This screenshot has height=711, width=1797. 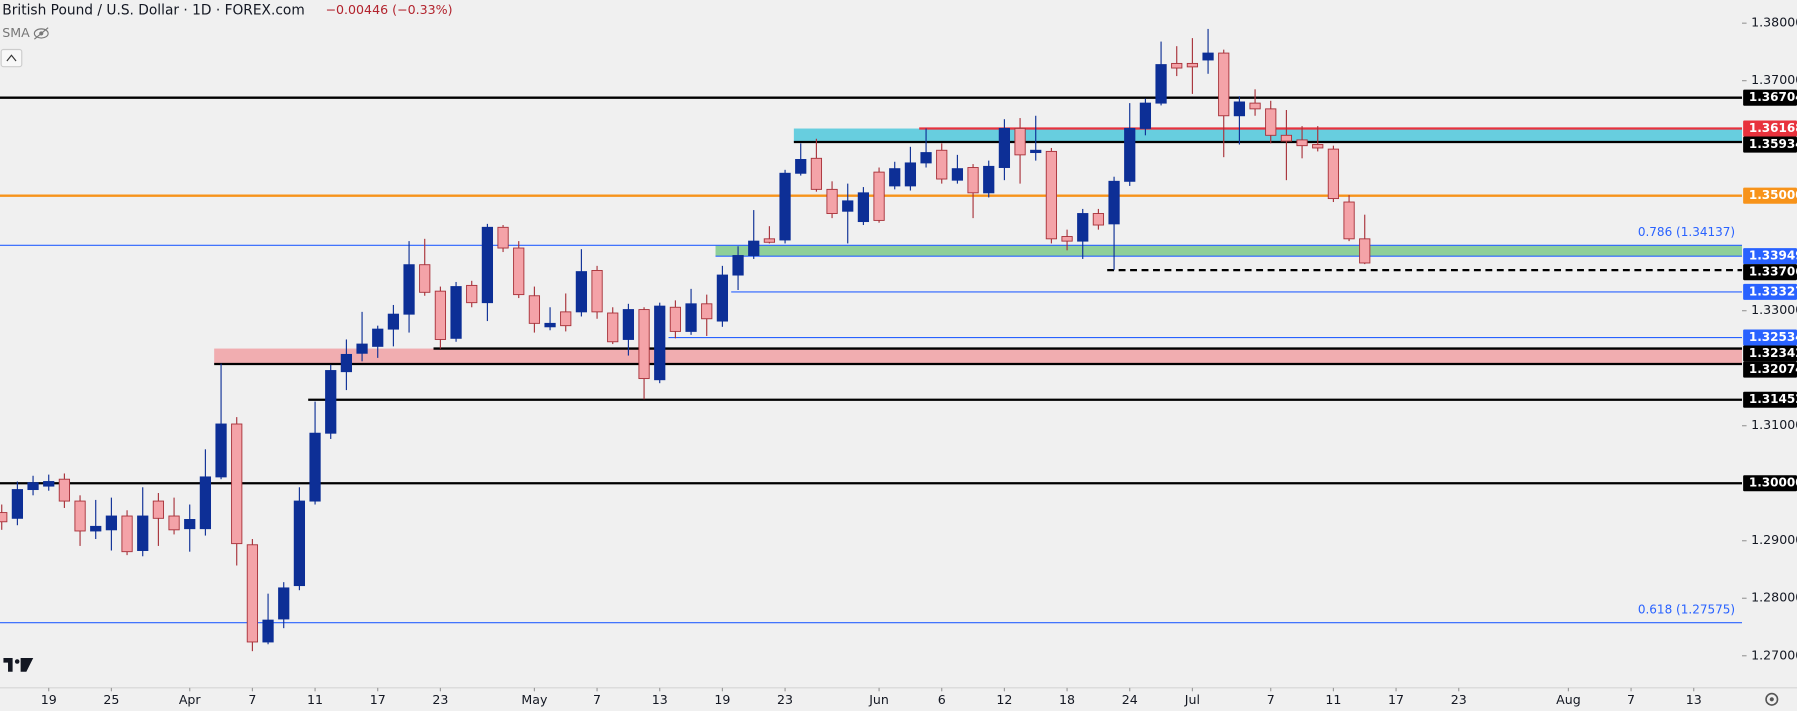 I want to click on price-tag-label: 1.33327, so click(x=1773, y=291).